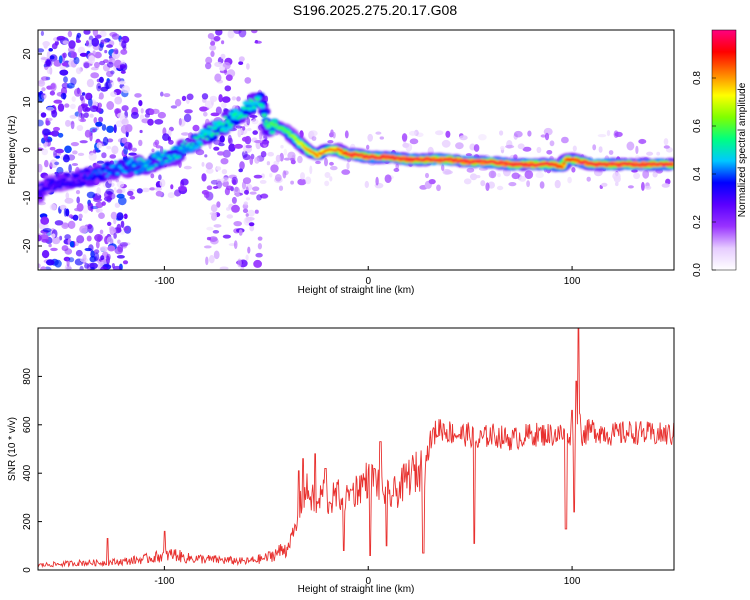  What do you see at coordinates (572, 581) in the screenshot?
I see `x-tick-label: 100` at bounding box center [572, 581].